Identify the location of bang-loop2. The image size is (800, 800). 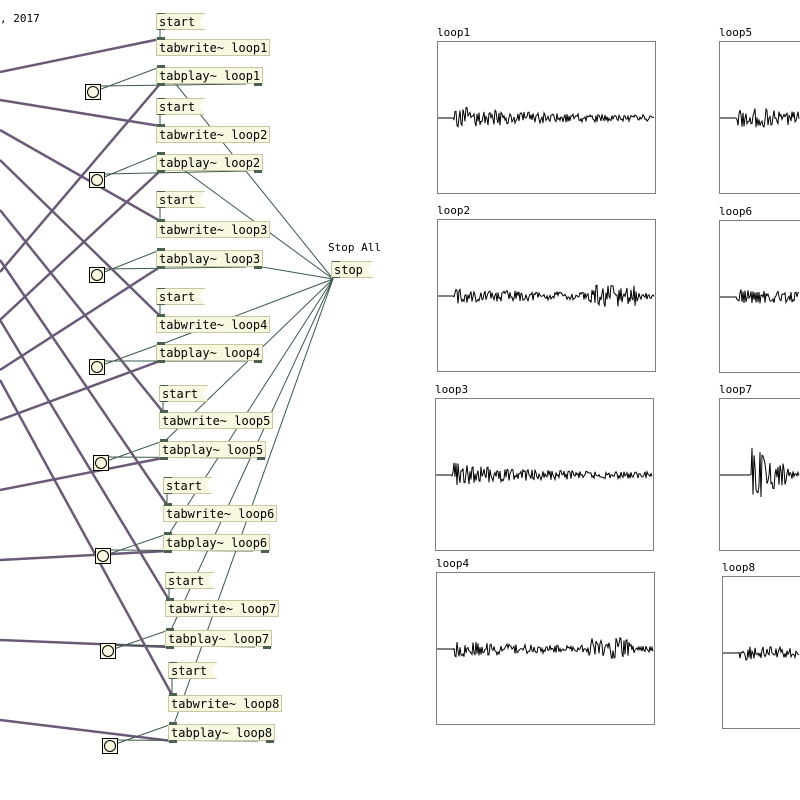
(97, 180).